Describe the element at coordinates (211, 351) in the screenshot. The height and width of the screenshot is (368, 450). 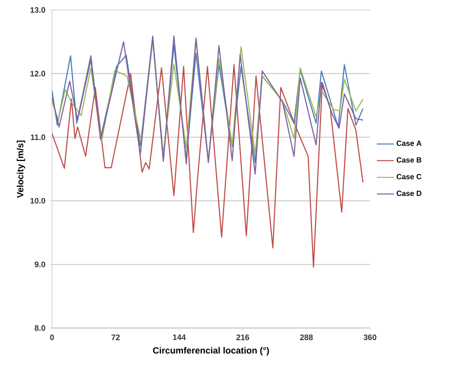
I see `x-axis-title: Circumferencial location (°)` at that location.